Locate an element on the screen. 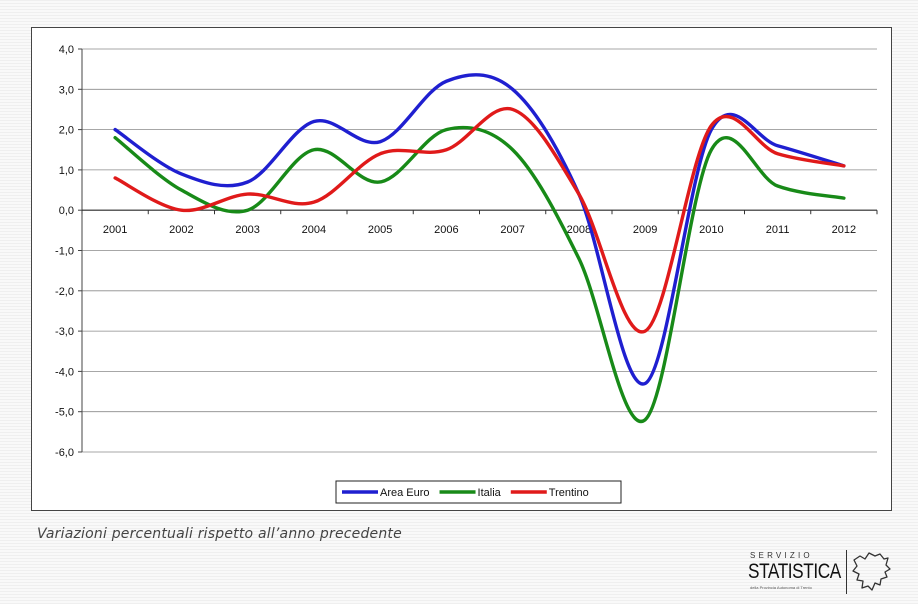  legend-box is located at coordinates (478, 492).